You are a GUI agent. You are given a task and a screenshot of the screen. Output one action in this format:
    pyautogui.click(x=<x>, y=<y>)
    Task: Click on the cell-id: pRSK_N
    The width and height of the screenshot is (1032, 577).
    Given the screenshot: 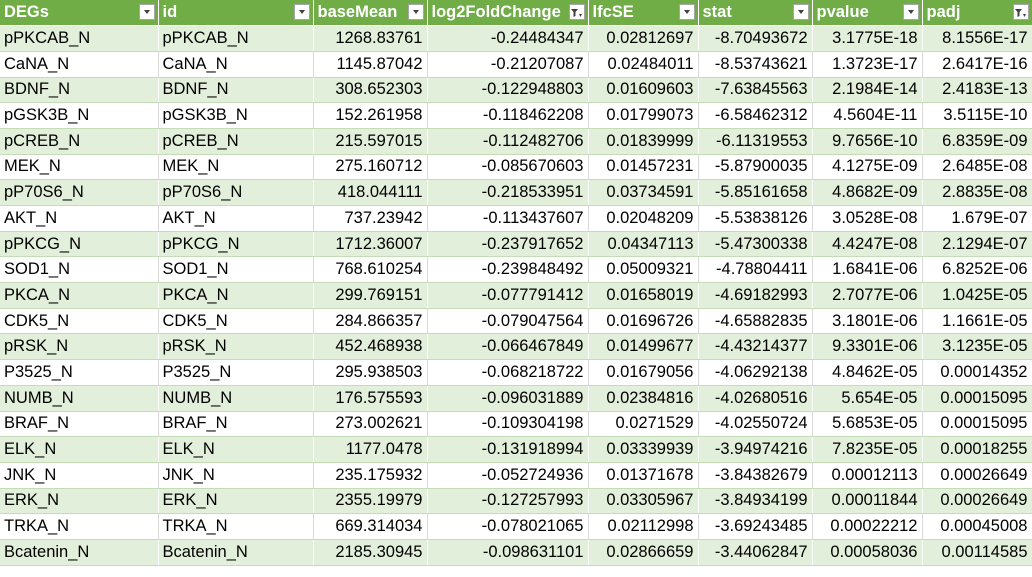 What is the action you would take?
    pyautogui.click(x=236, y=347)
    